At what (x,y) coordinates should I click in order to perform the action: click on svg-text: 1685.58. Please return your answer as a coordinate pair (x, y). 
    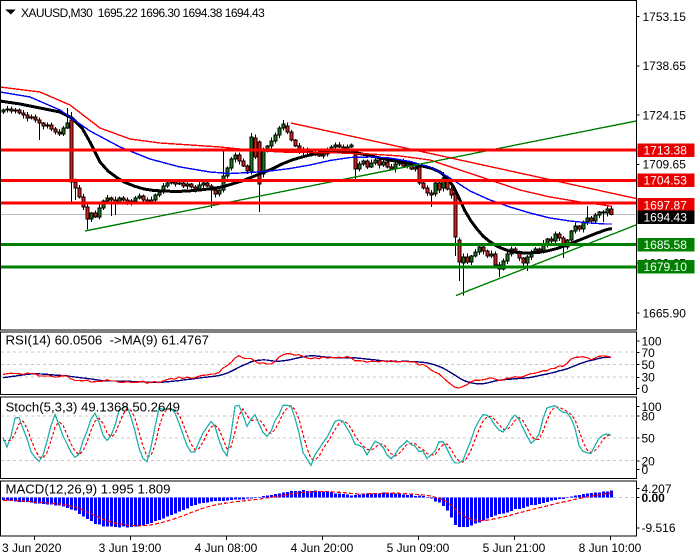
    Looking at the image, I should click on (666, 245).